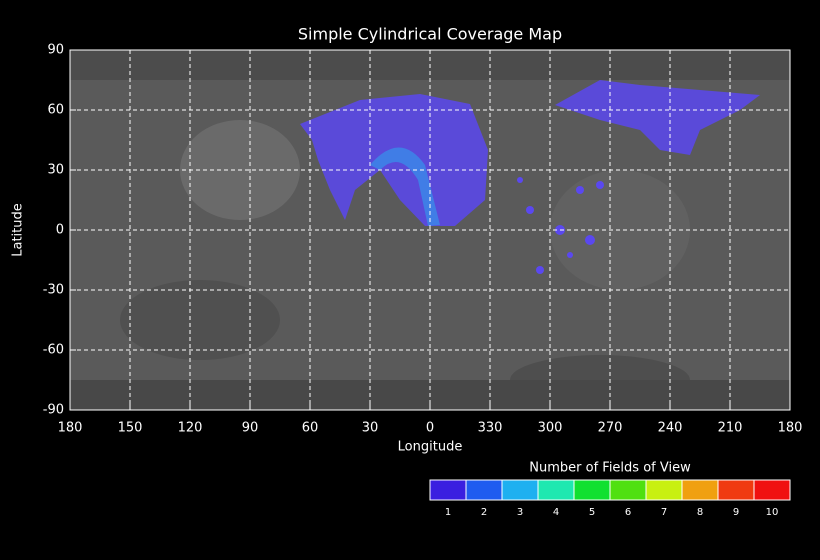 This screenshot has width=820, height=560. I want to click on colorbar-label: 6, so click(628, 512).